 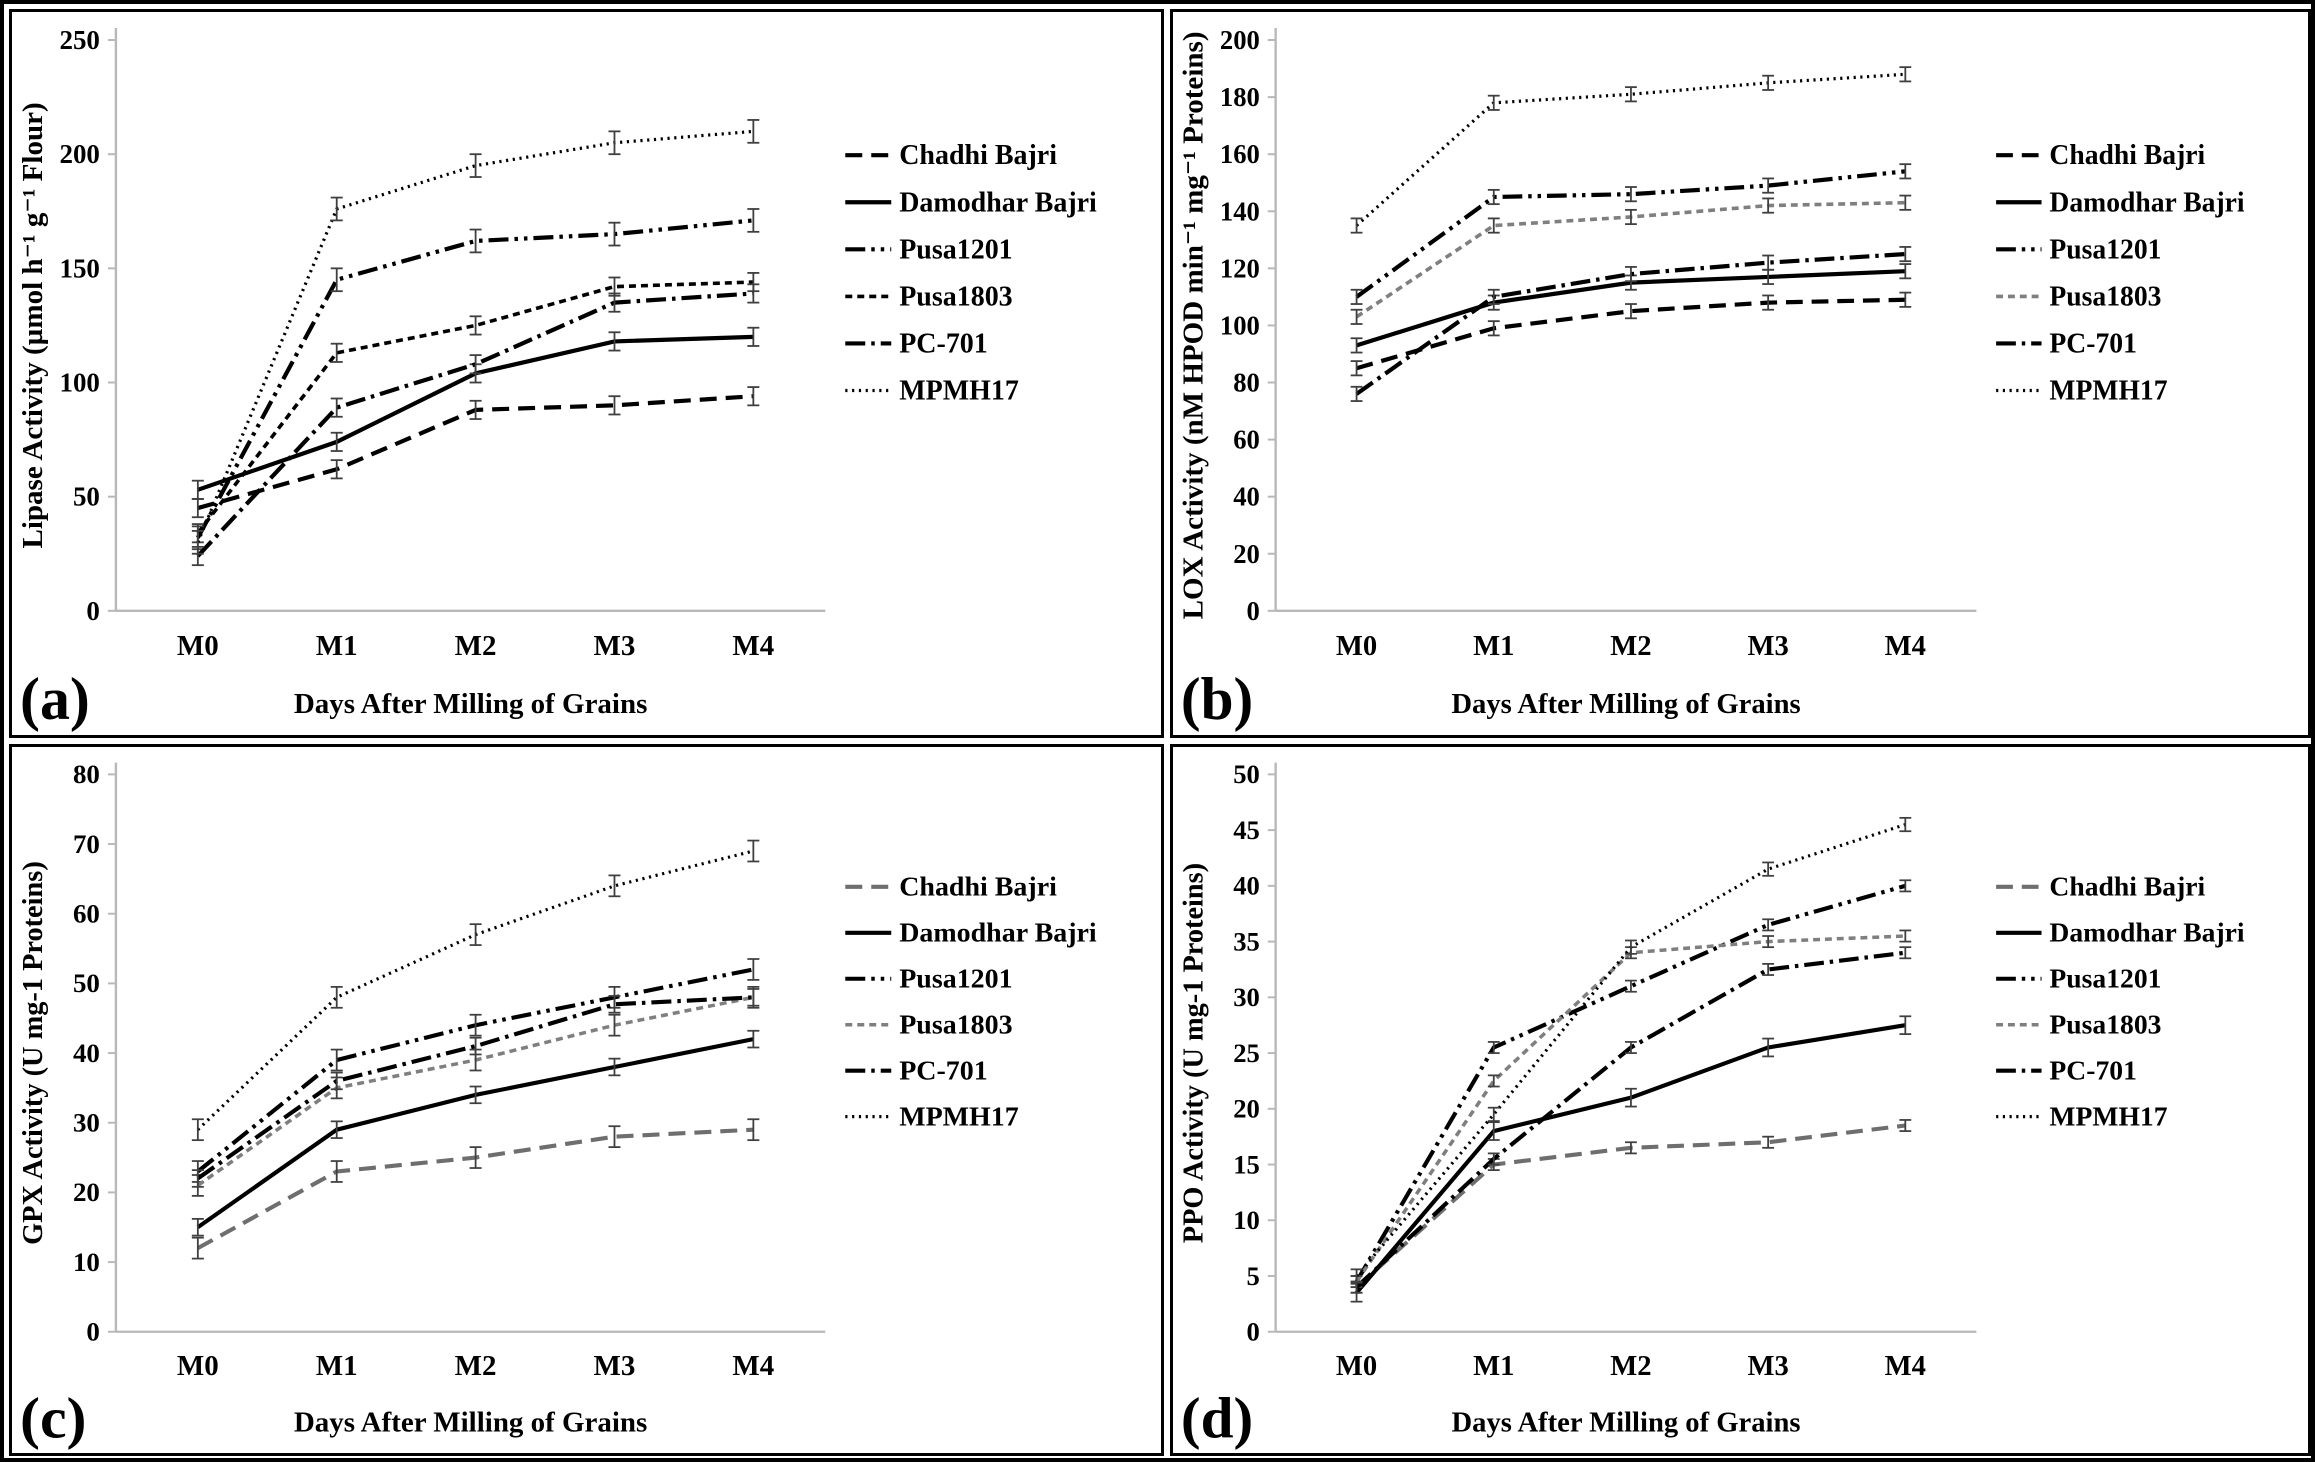 What do you see at coordinates (1193, 1053) in the screenshot?
I see `y-axis-title: PPO Activity (U mg-1 Proteins)` at bounding box center [1193, 1053].